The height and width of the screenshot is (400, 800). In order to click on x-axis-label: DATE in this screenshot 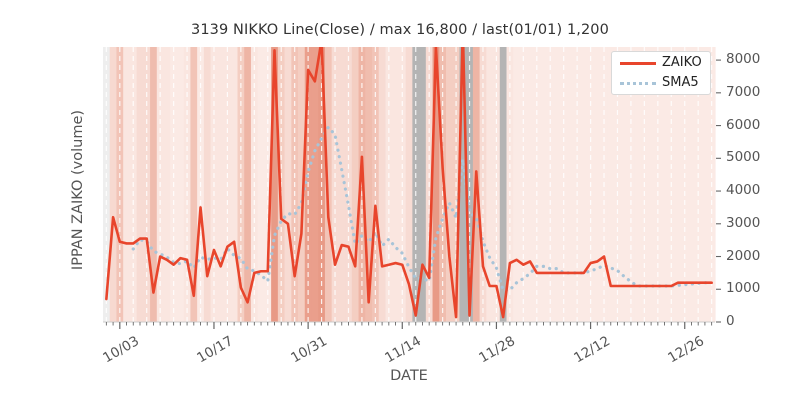, I will do `click(409, 376)`.